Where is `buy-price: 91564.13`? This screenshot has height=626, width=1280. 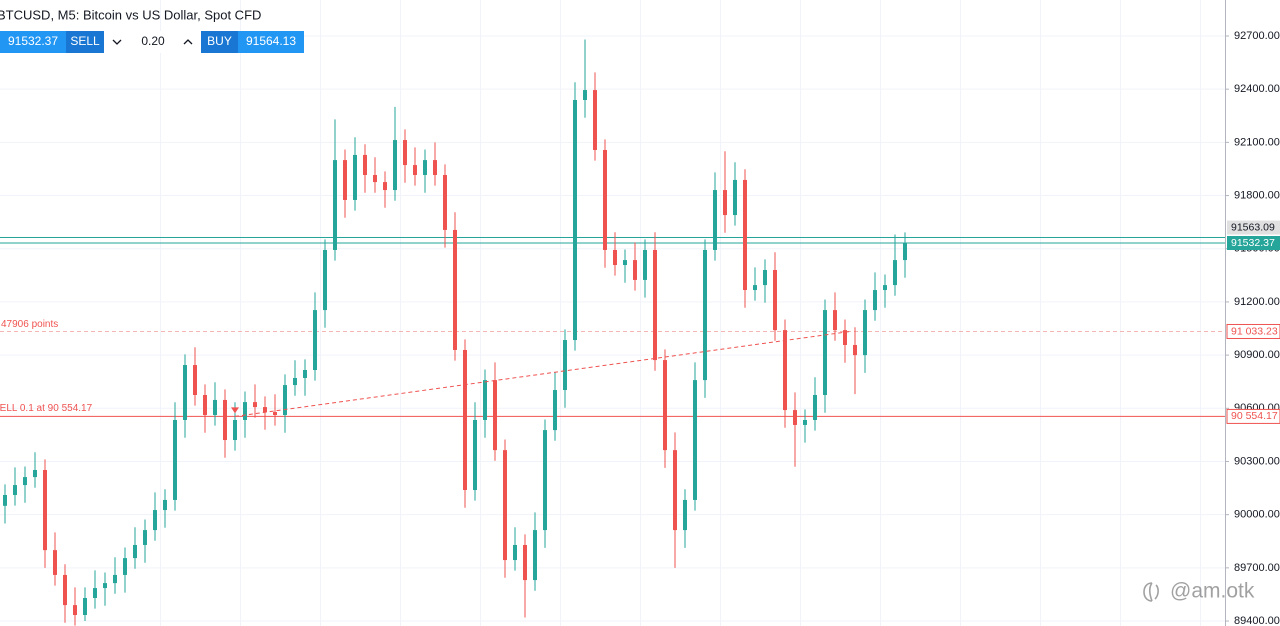
buy-price: 91564.13 is located at coordinates (271, 41).